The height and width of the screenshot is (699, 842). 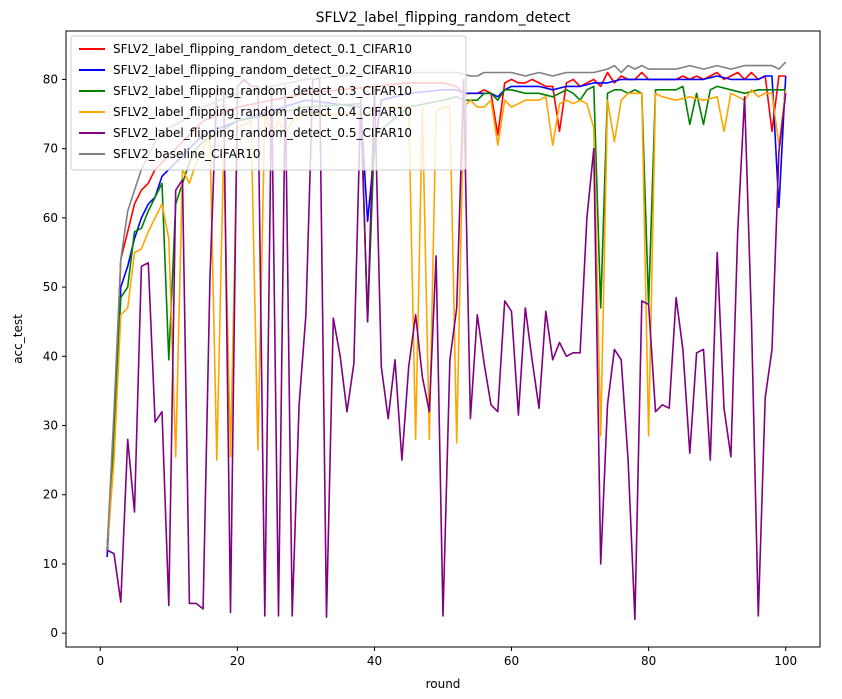 I want to click on y-axis: 0 10 20 30 40 50 60 70 80, so click(x=54, y=356).